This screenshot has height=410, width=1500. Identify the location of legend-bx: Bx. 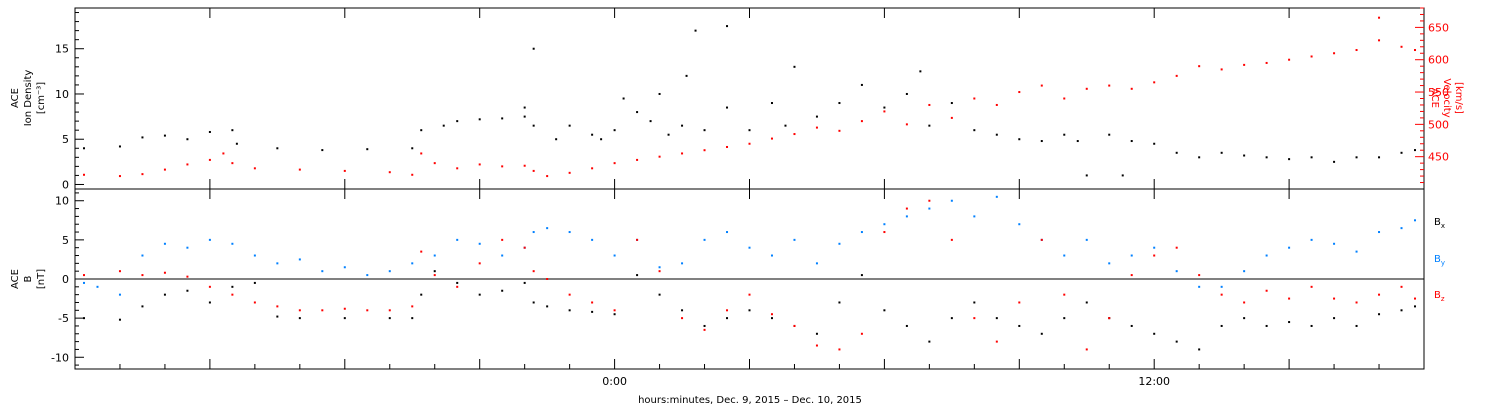
(1439, 223).